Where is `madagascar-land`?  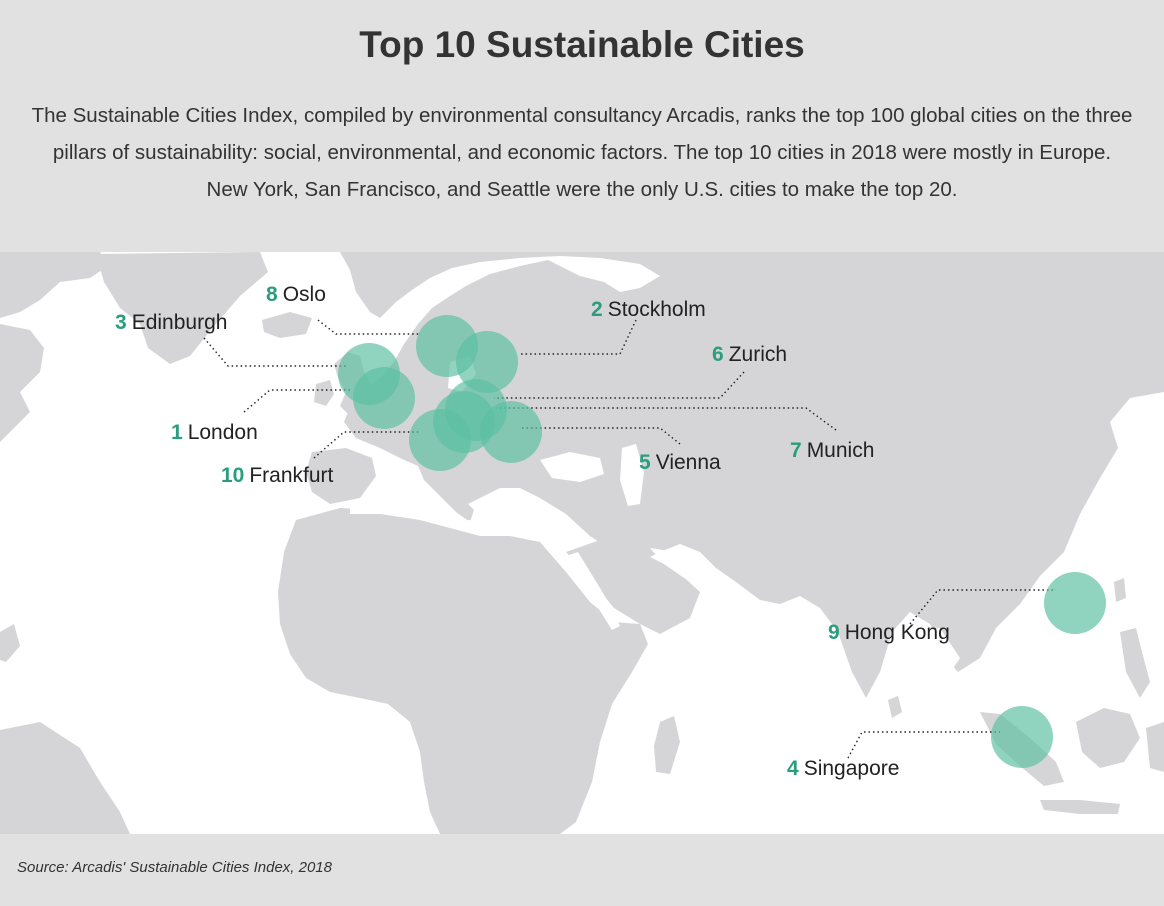 madagascar-land is located at coordinates (667, 745).